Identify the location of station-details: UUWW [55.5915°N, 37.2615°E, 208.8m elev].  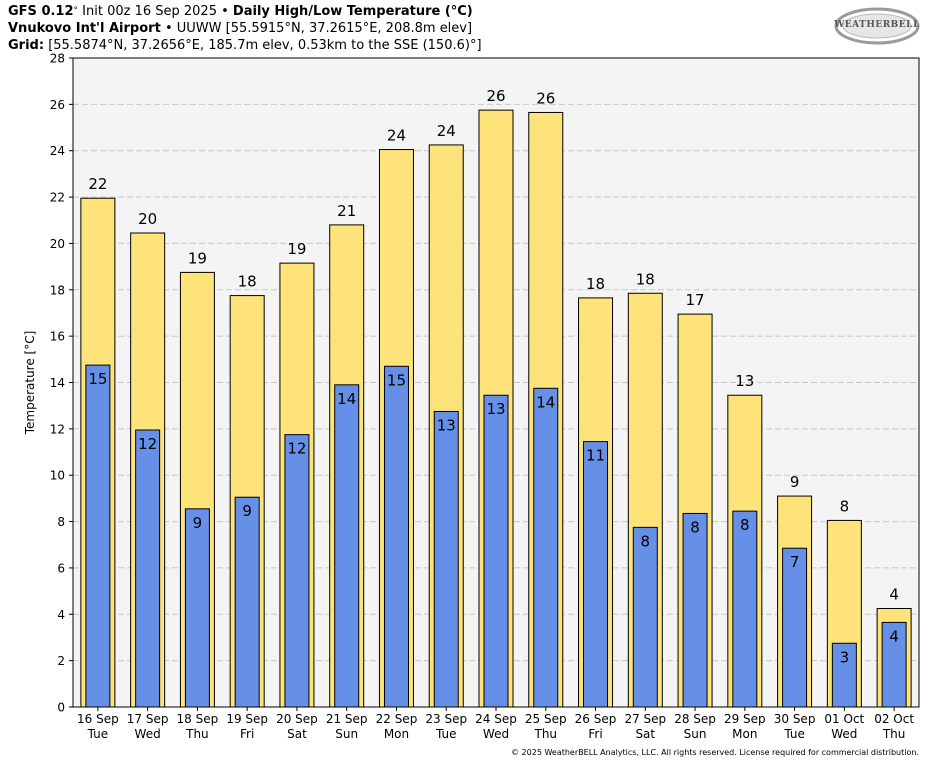
(324, 28).